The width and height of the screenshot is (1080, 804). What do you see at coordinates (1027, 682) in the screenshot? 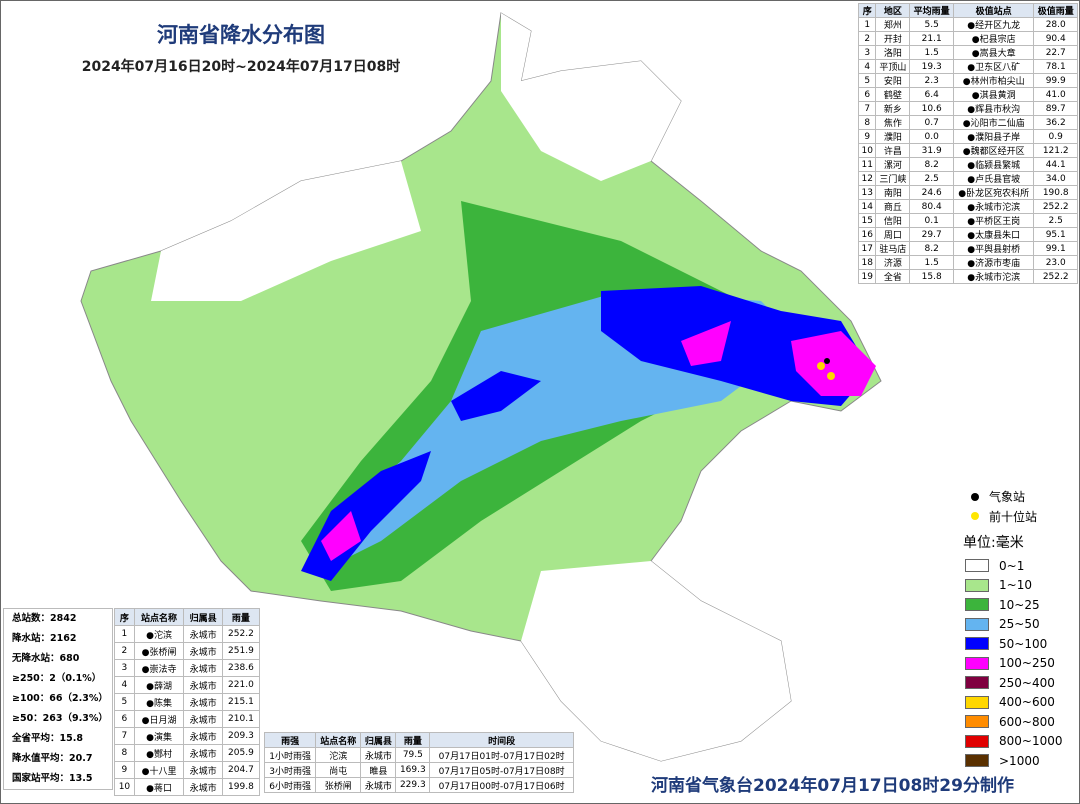
I see `legend-label: 250~400` at bounding box center [1027, 682].